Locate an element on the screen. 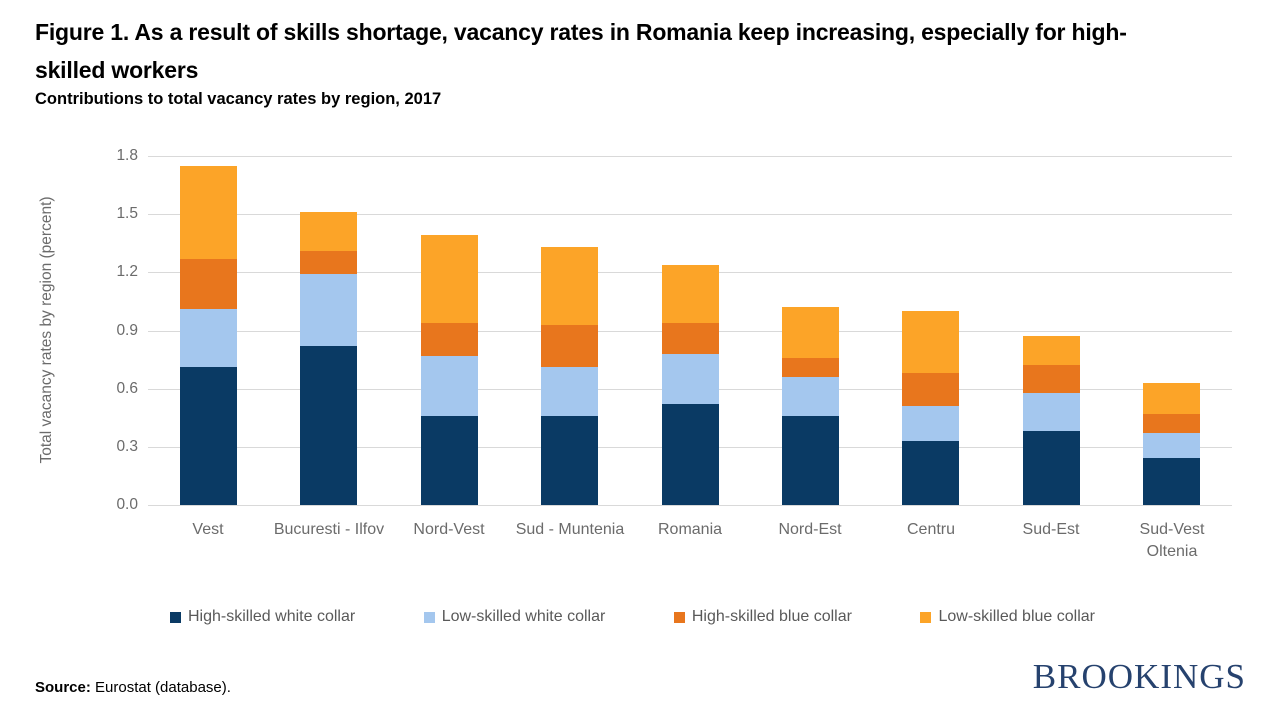 The width and height of the screenshot is (1280, 720). x-axis-label: Romania is located at coordinates (690, 529).